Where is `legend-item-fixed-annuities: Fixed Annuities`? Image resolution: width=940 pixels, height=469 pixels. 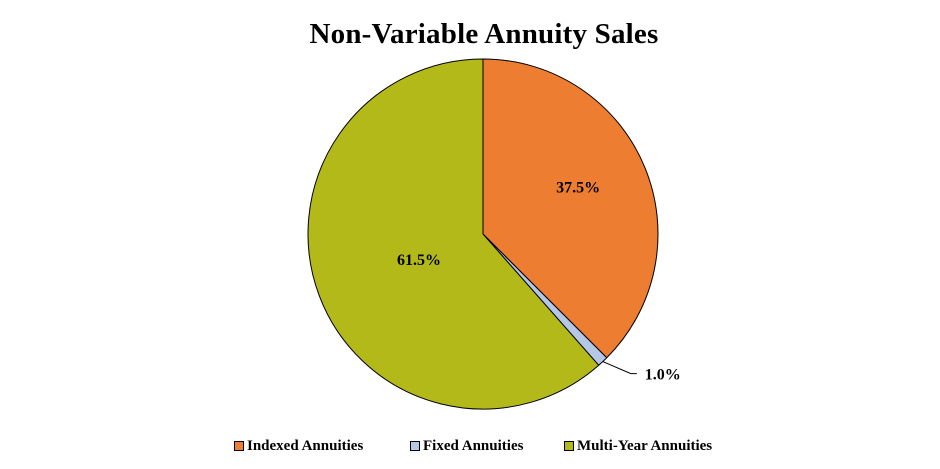
legend-item-fixed-annuities: Fixed Annuities is located at coordinates (466, 446).